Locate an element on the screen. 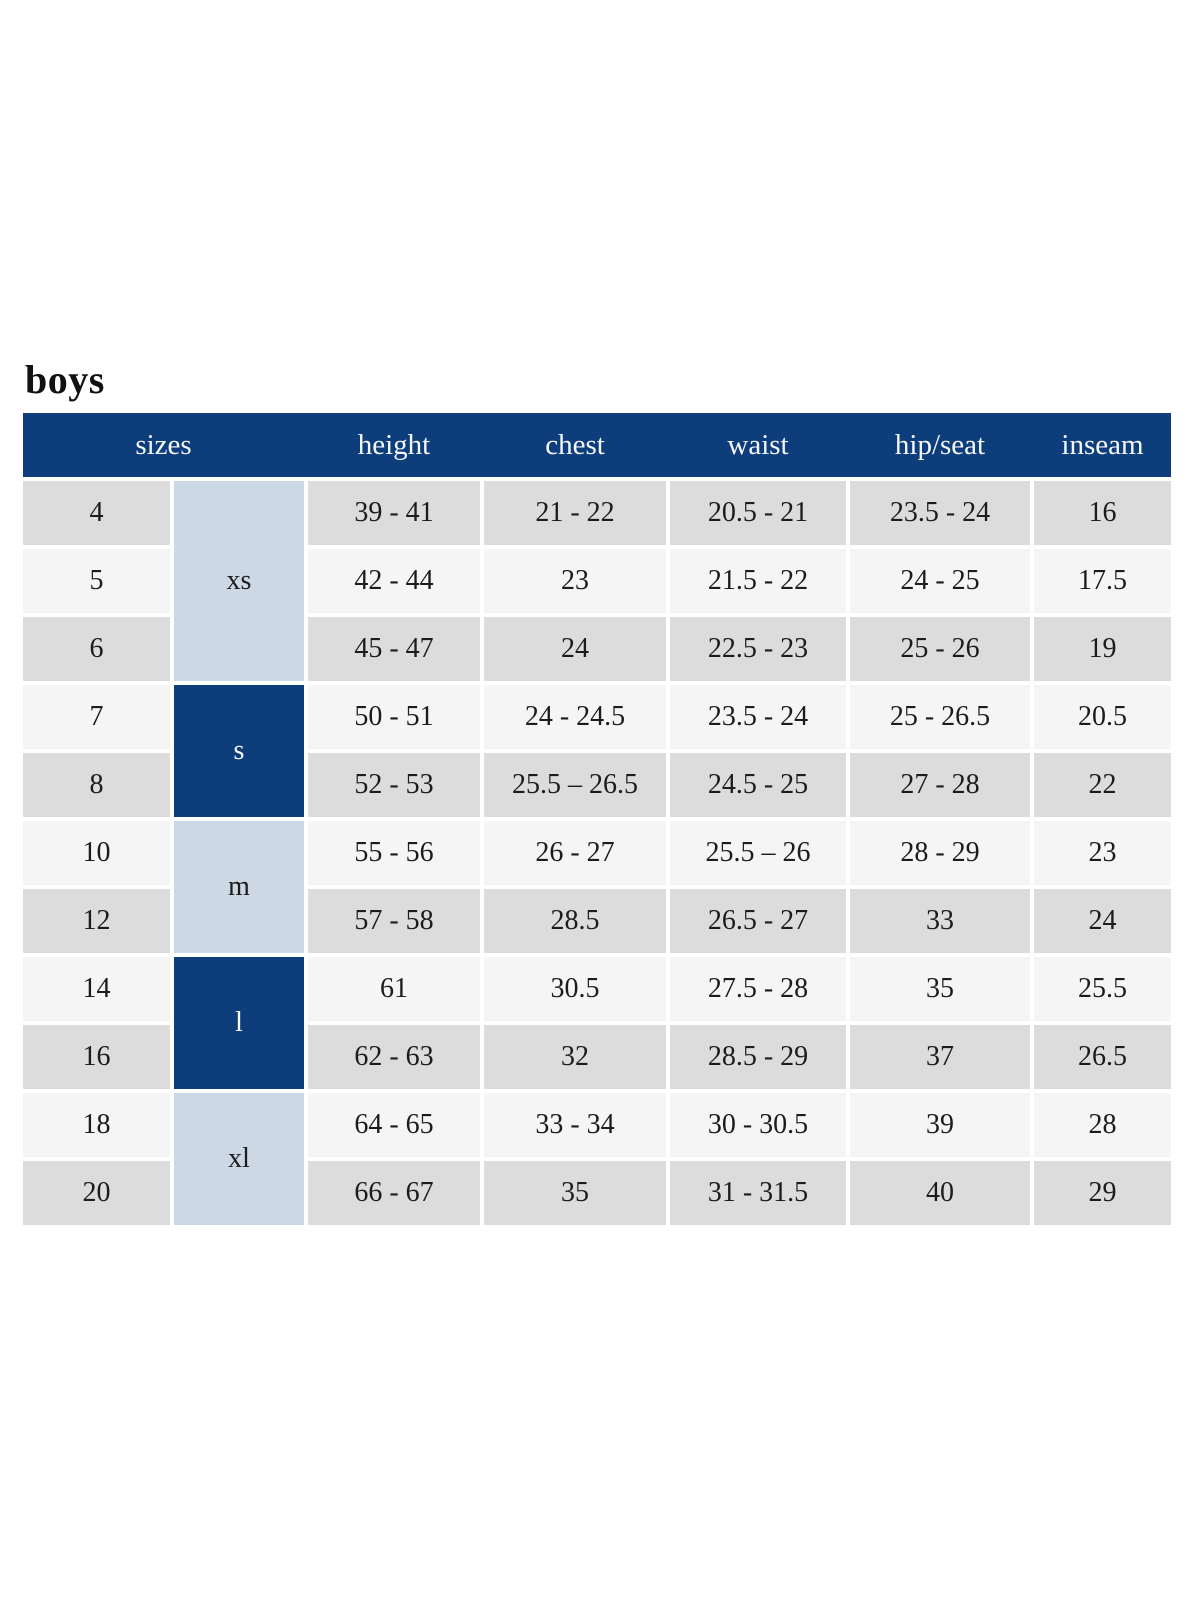 This screenshot has height=1600, width=1200. size-cell-16: 16 is located at coordinates (96, 1057).